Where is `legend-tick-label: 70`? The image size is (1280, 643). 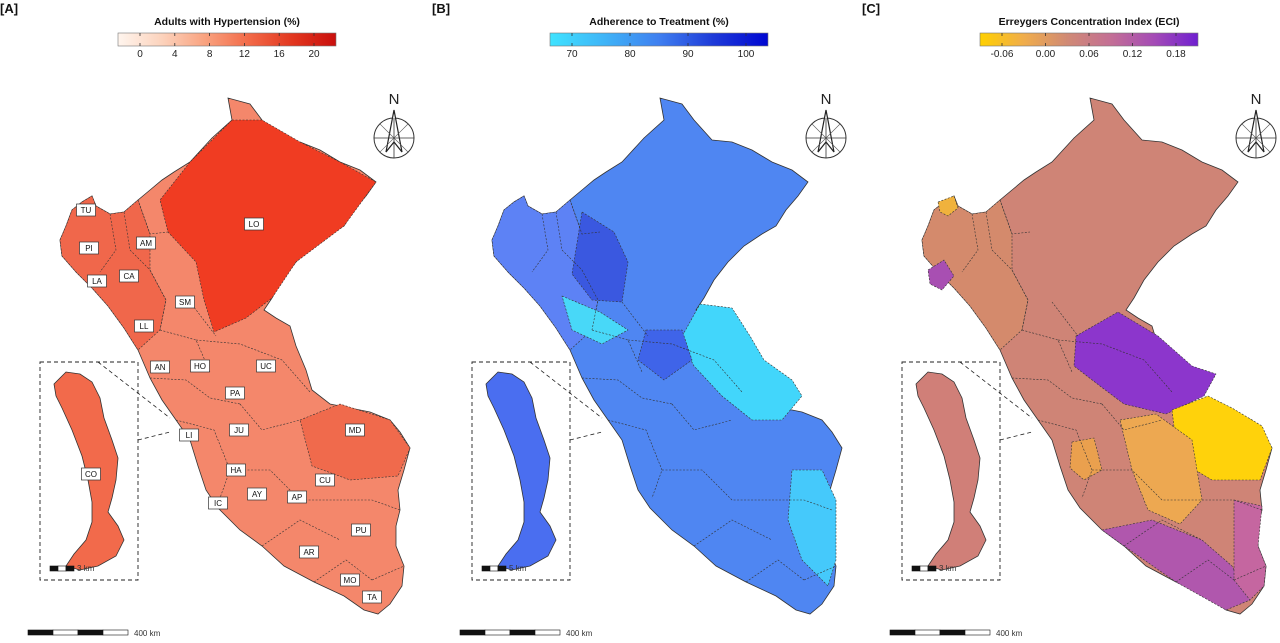 legend-tick-label: 70 is located at coordinates (572, 54).